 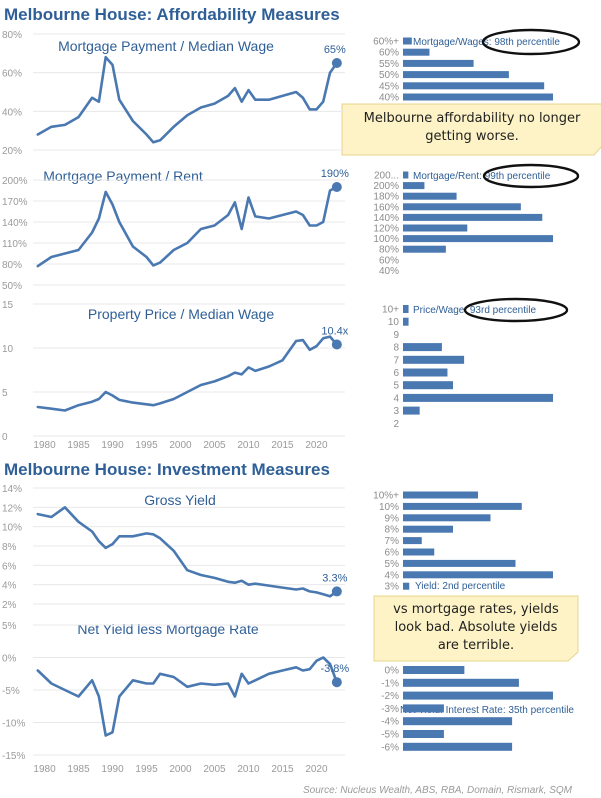 What do you see at coordinates (396, 411) in the screenshot?
I see `bar-category-label: 3` at bounding box center [396, 411].